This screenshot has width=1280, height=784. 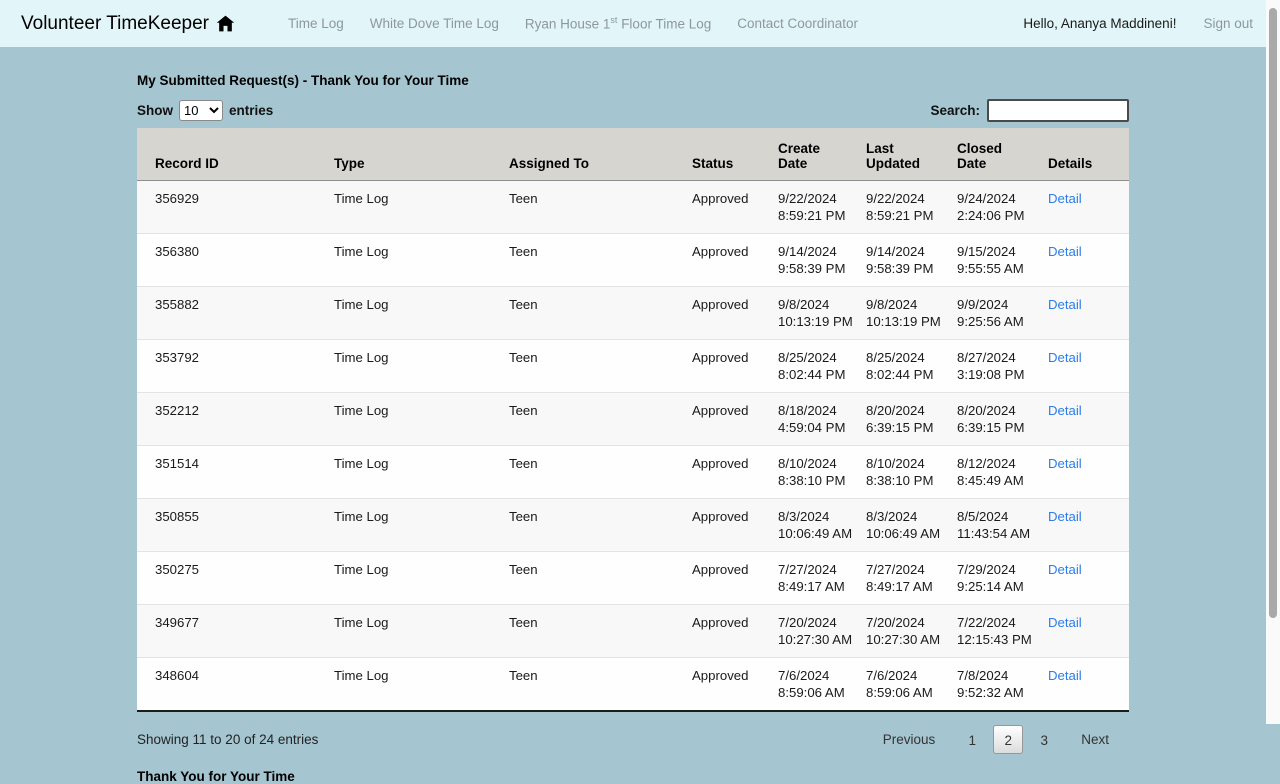 I want to click on nav-ryan-house-time-log: Ryan House 1st Floor Time Log, so click(x=618, y=23).